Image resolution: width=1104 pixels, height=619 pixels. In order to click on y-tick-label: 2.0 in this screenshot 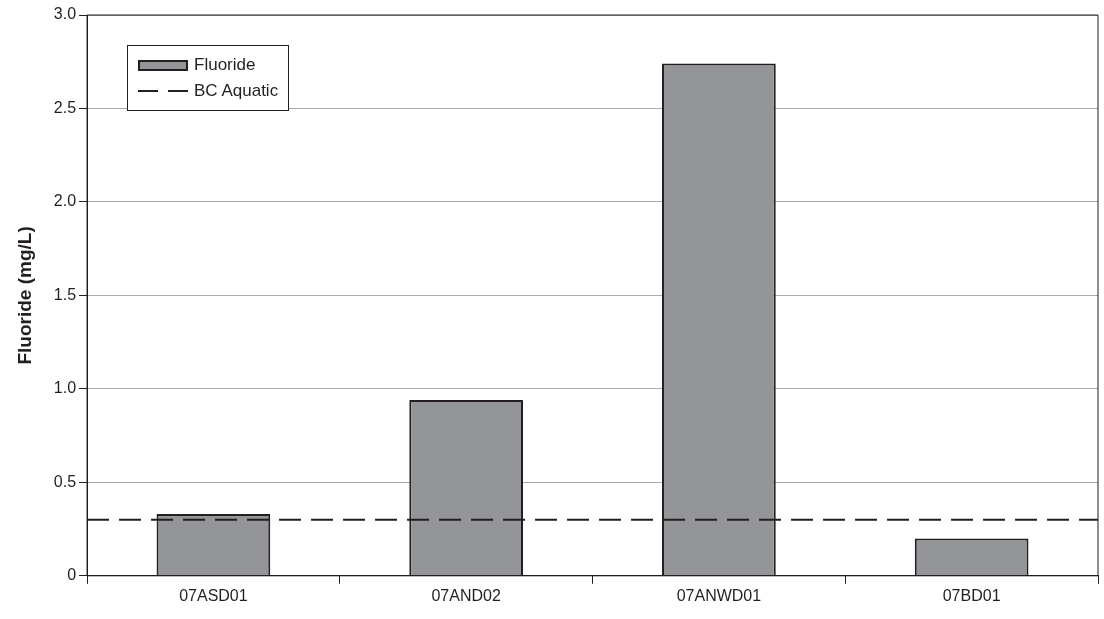, I will do `click(65, 201)`.